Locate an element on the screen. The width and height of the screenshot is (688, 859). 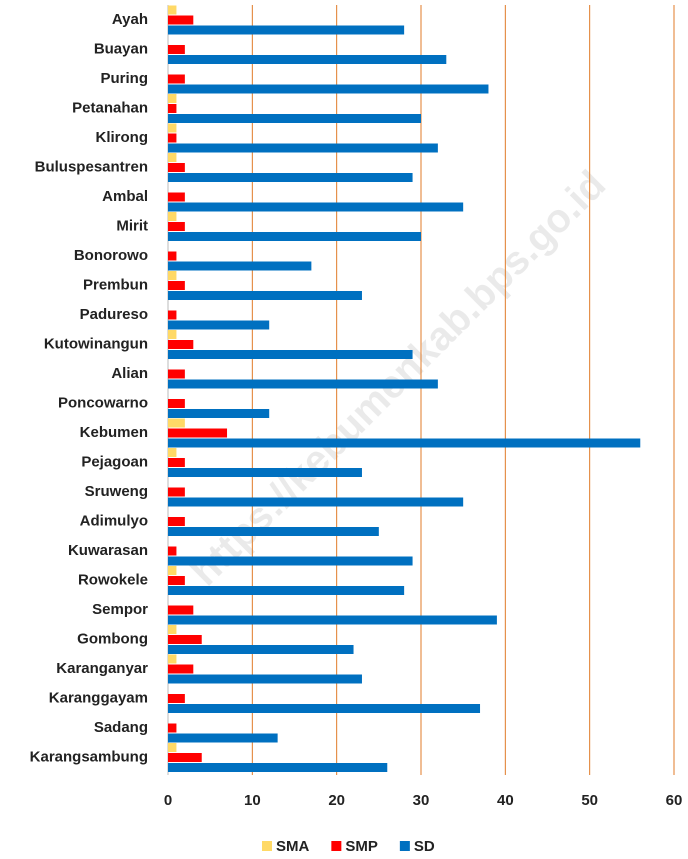
y-tick-label: Mirit is located at coordinates (132, 225).